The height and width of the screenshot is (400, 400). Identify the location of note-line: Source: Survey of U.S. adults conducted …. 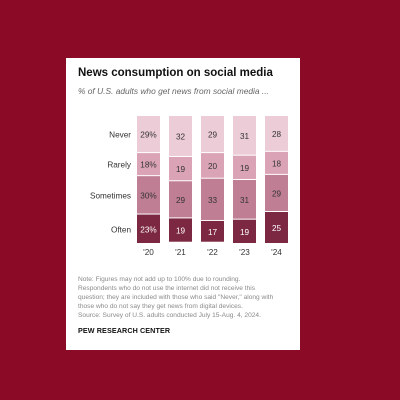
(169, 316).